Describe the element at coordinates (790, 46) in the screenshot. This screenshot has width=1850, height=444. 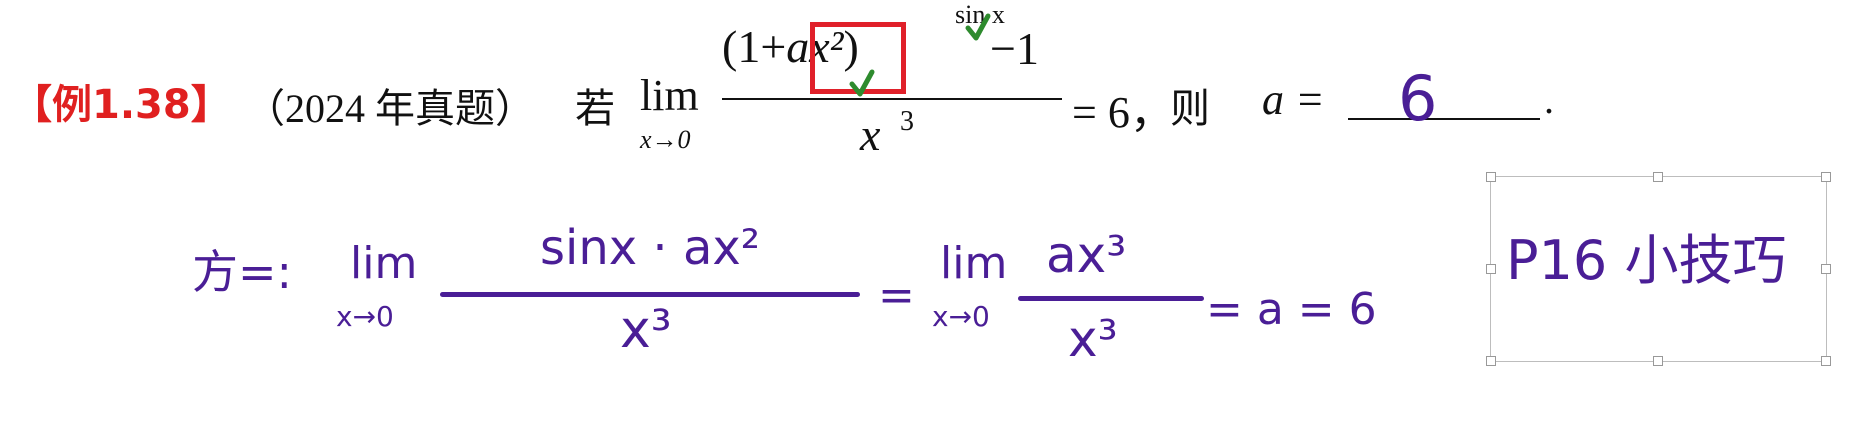
I see `numerator: (1+ax²)` at that location.